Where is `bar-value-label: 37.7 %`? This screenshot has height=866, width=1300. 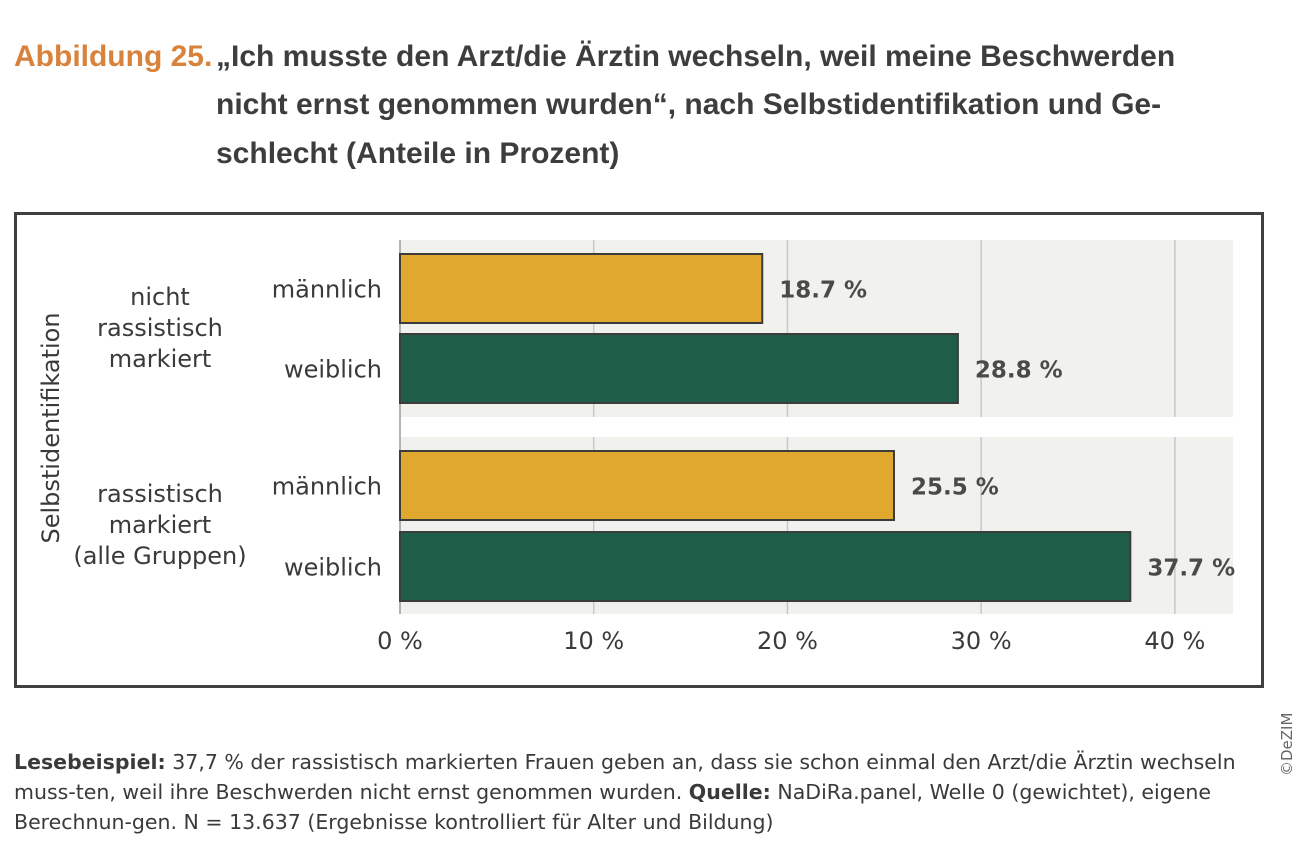
bar-value-label: 37.7 % is located at coordinates (1191, 569).